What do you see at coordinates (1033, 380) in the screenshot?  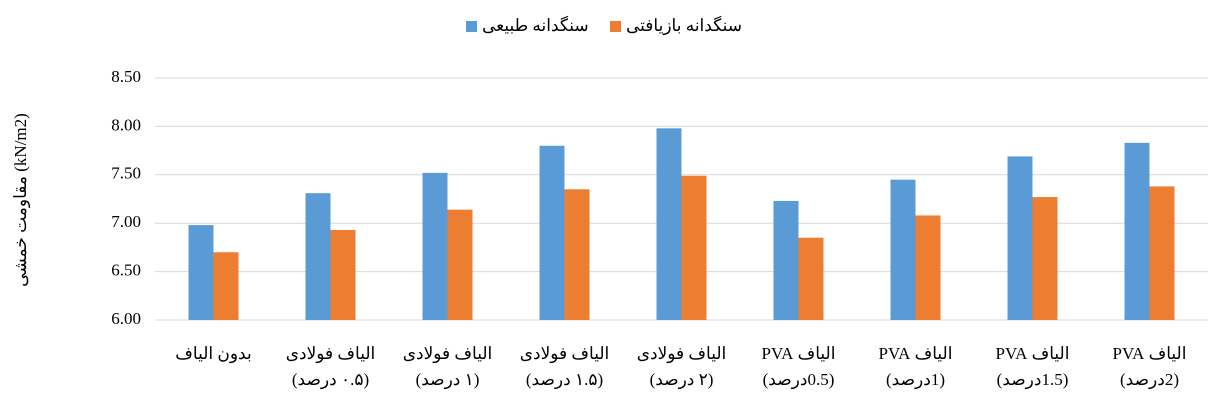 I see `x-tick-label: (1.5درصد)` at bounding box center [1033, 380].